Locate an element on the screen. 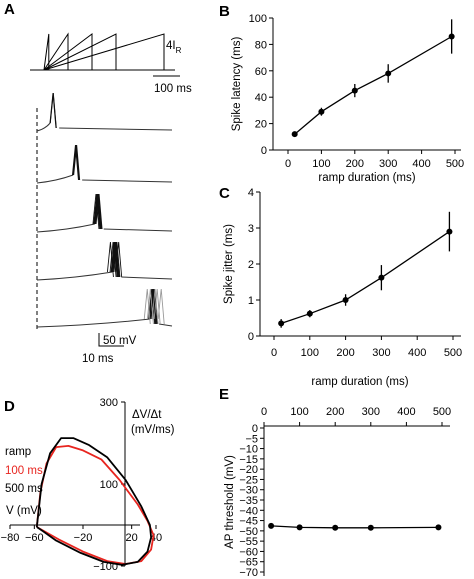 The height and width of the screenshot is (579, 474). y-tick-label: 4 is located at coordinates (251, 193).